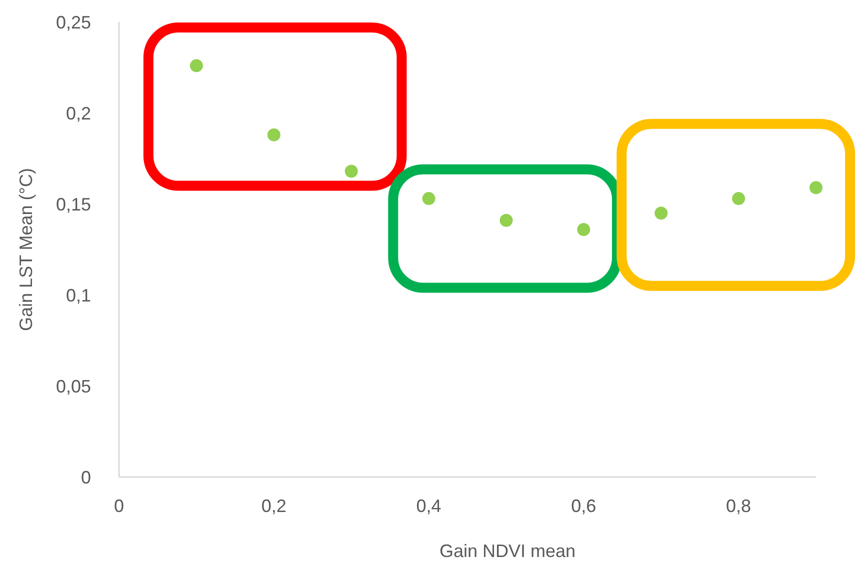 The height and width of the screenshot is (568, 858). I want to click on x-tick-label: 0,8, so click(739, 506).